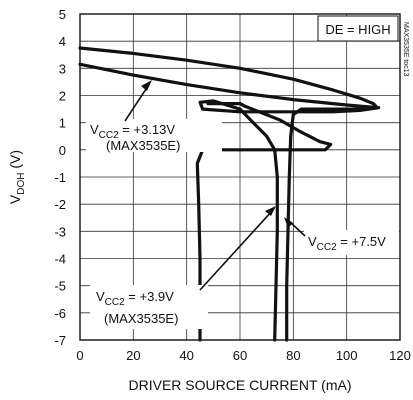 The height and width of the screenshot is (400, 413). What do you see at coordinates (60, 340) in the screenshot?
I see `y-tick-label: -7` at bounding box center [60, 340].